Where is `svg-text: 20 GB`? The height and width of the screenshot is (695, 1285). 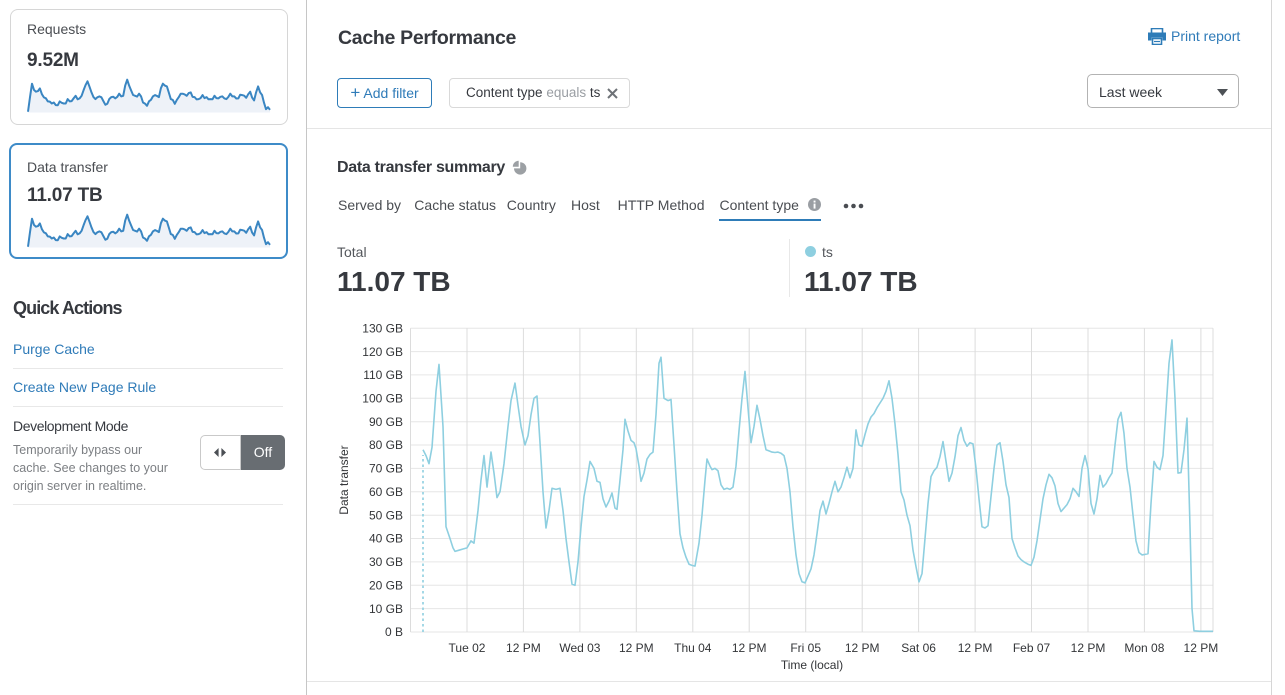
svg-text: 20 GB is located at coordinates (386, 586).